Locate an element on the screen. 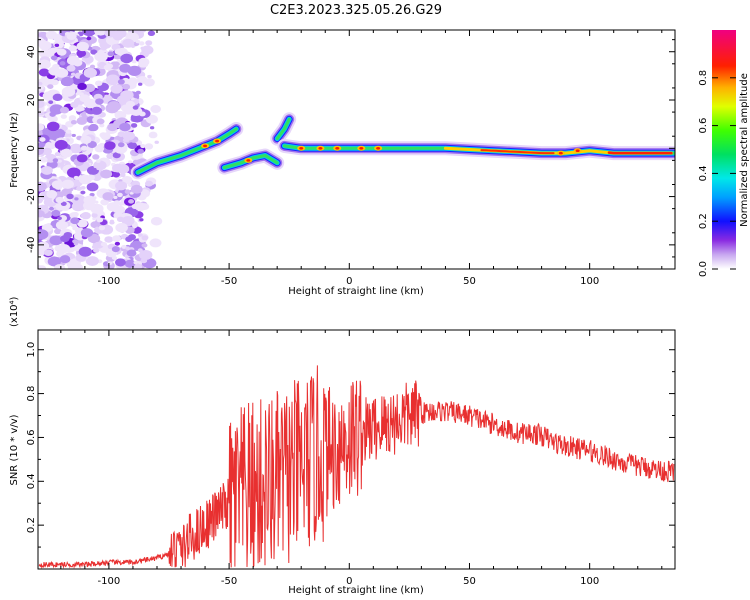 The height and width of the screenshot is (600, 750). spectrogram-x-tick-label: 0 is located at coordinates (349, 281).